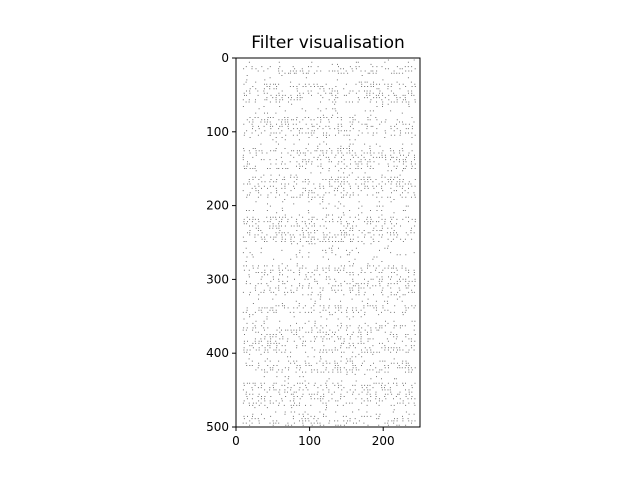 The image size is (640, 480). I want to click on y-axis: 0 100 200 300 400 500, so click(221, 242).